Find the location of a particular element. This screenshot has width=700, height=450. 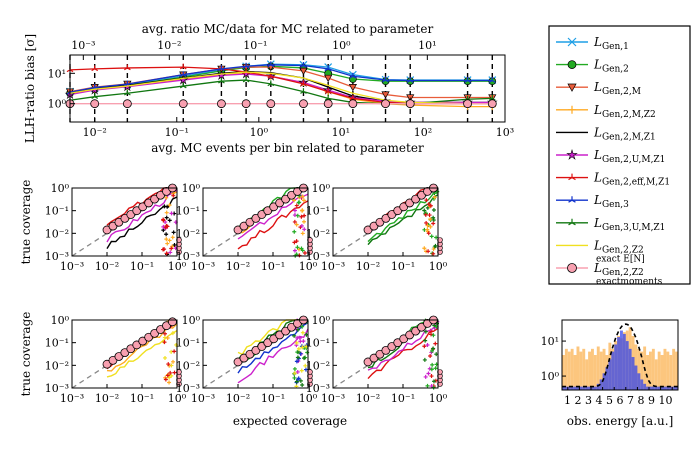

energy-frame is located at coordinates (620, 355).